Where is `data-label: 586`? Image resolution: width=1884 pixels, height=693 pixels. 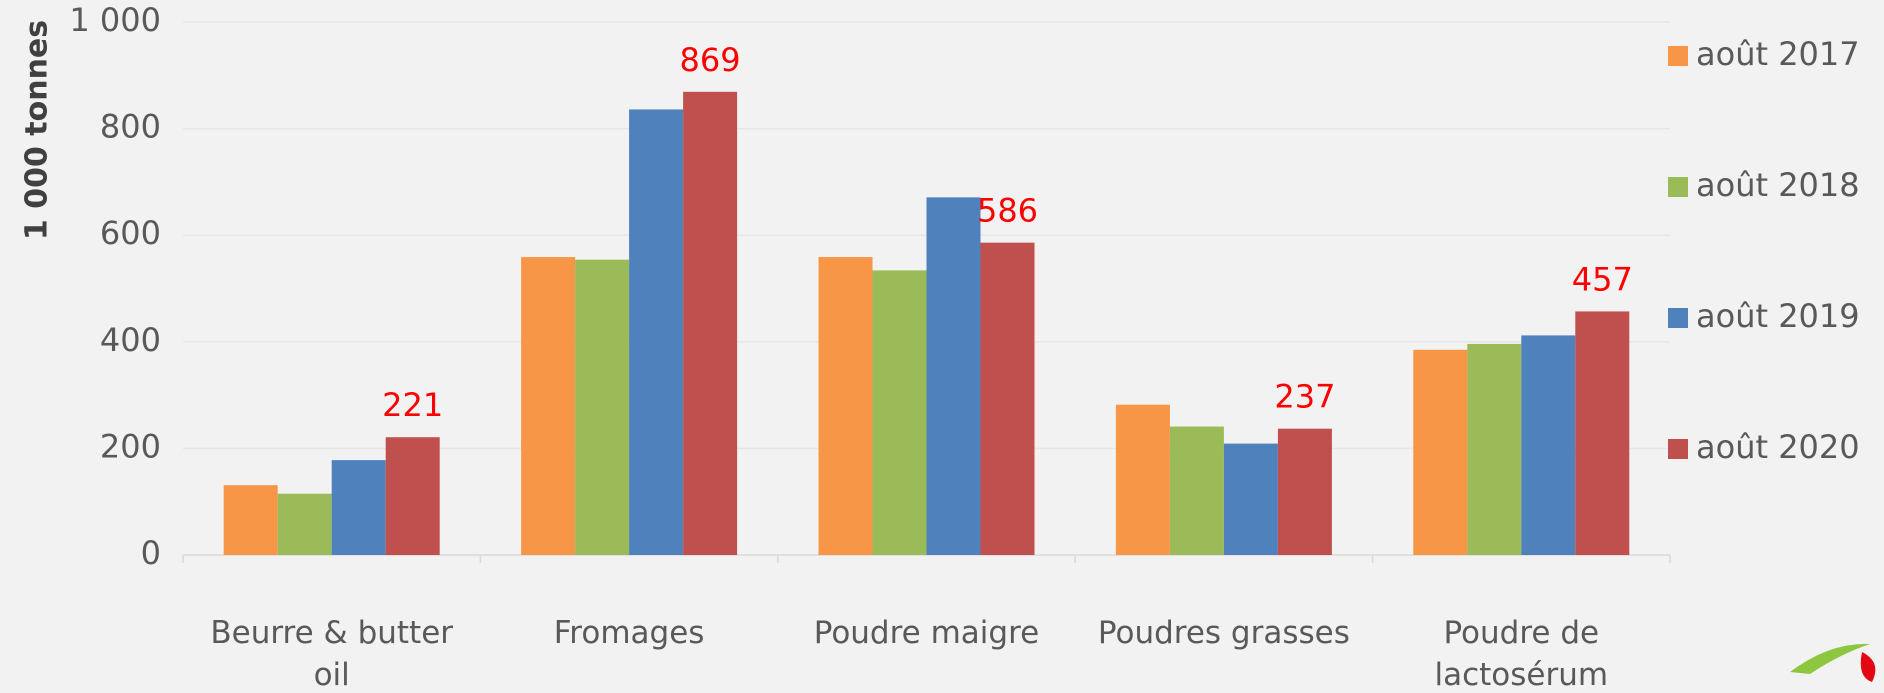 data-label: 586 is located at coordinates (1007, 211).